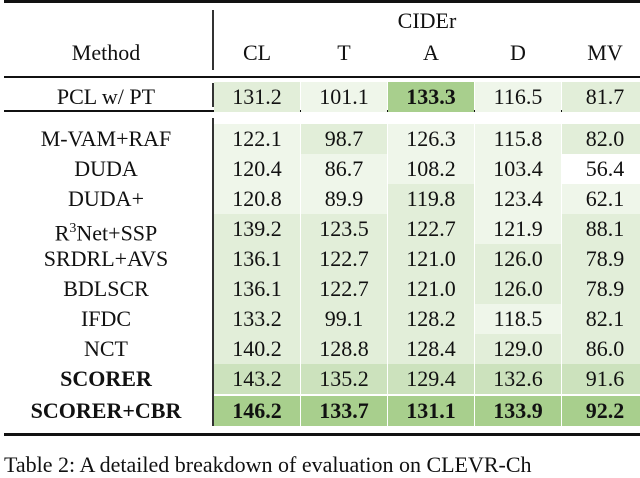  What do you see at coordinates (106, 52) in the screenshot?
I see `method-header: Method` at bounding box center [106, 52].